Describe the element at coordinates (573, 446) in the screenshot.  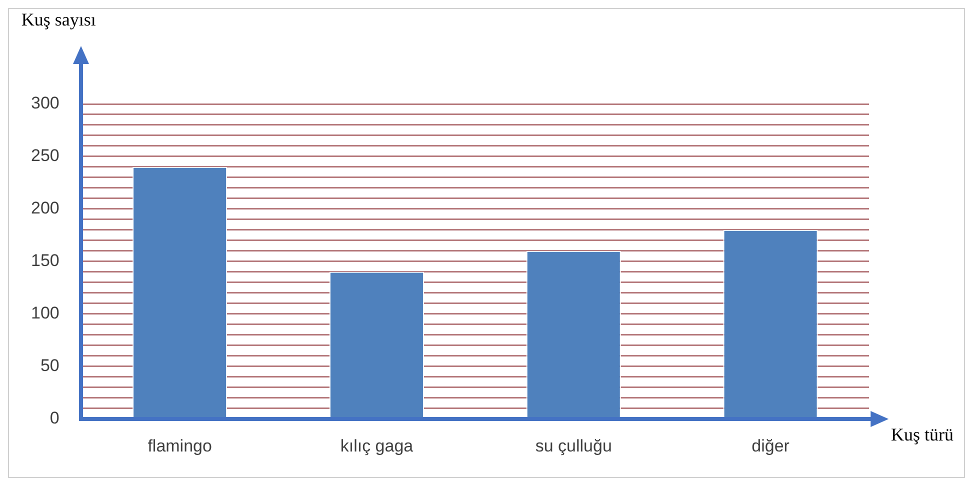
I see `x-tick-label: su çulluğu` at that location.